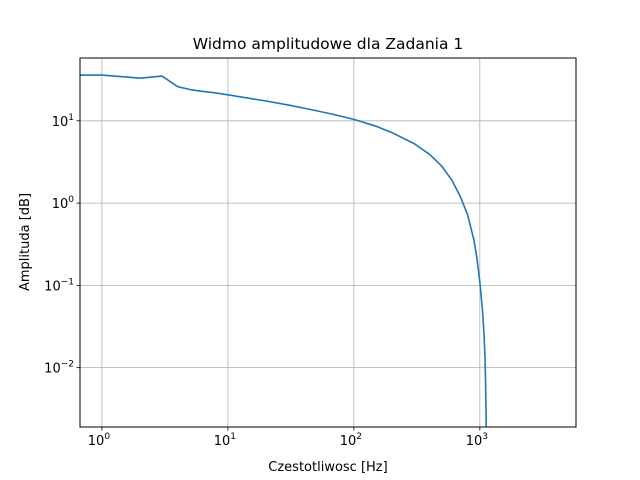 This screenshot has width=640, height=480. I want to click on x-tick-label: 100, so click(99, 440).